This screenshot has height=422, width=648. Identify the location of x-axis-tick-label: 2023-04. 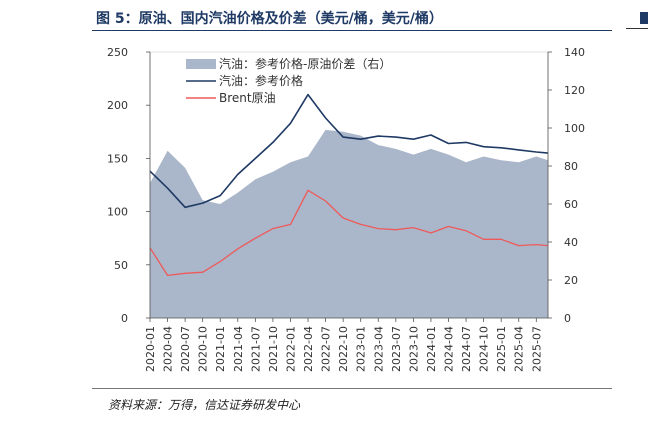
(378, 349).